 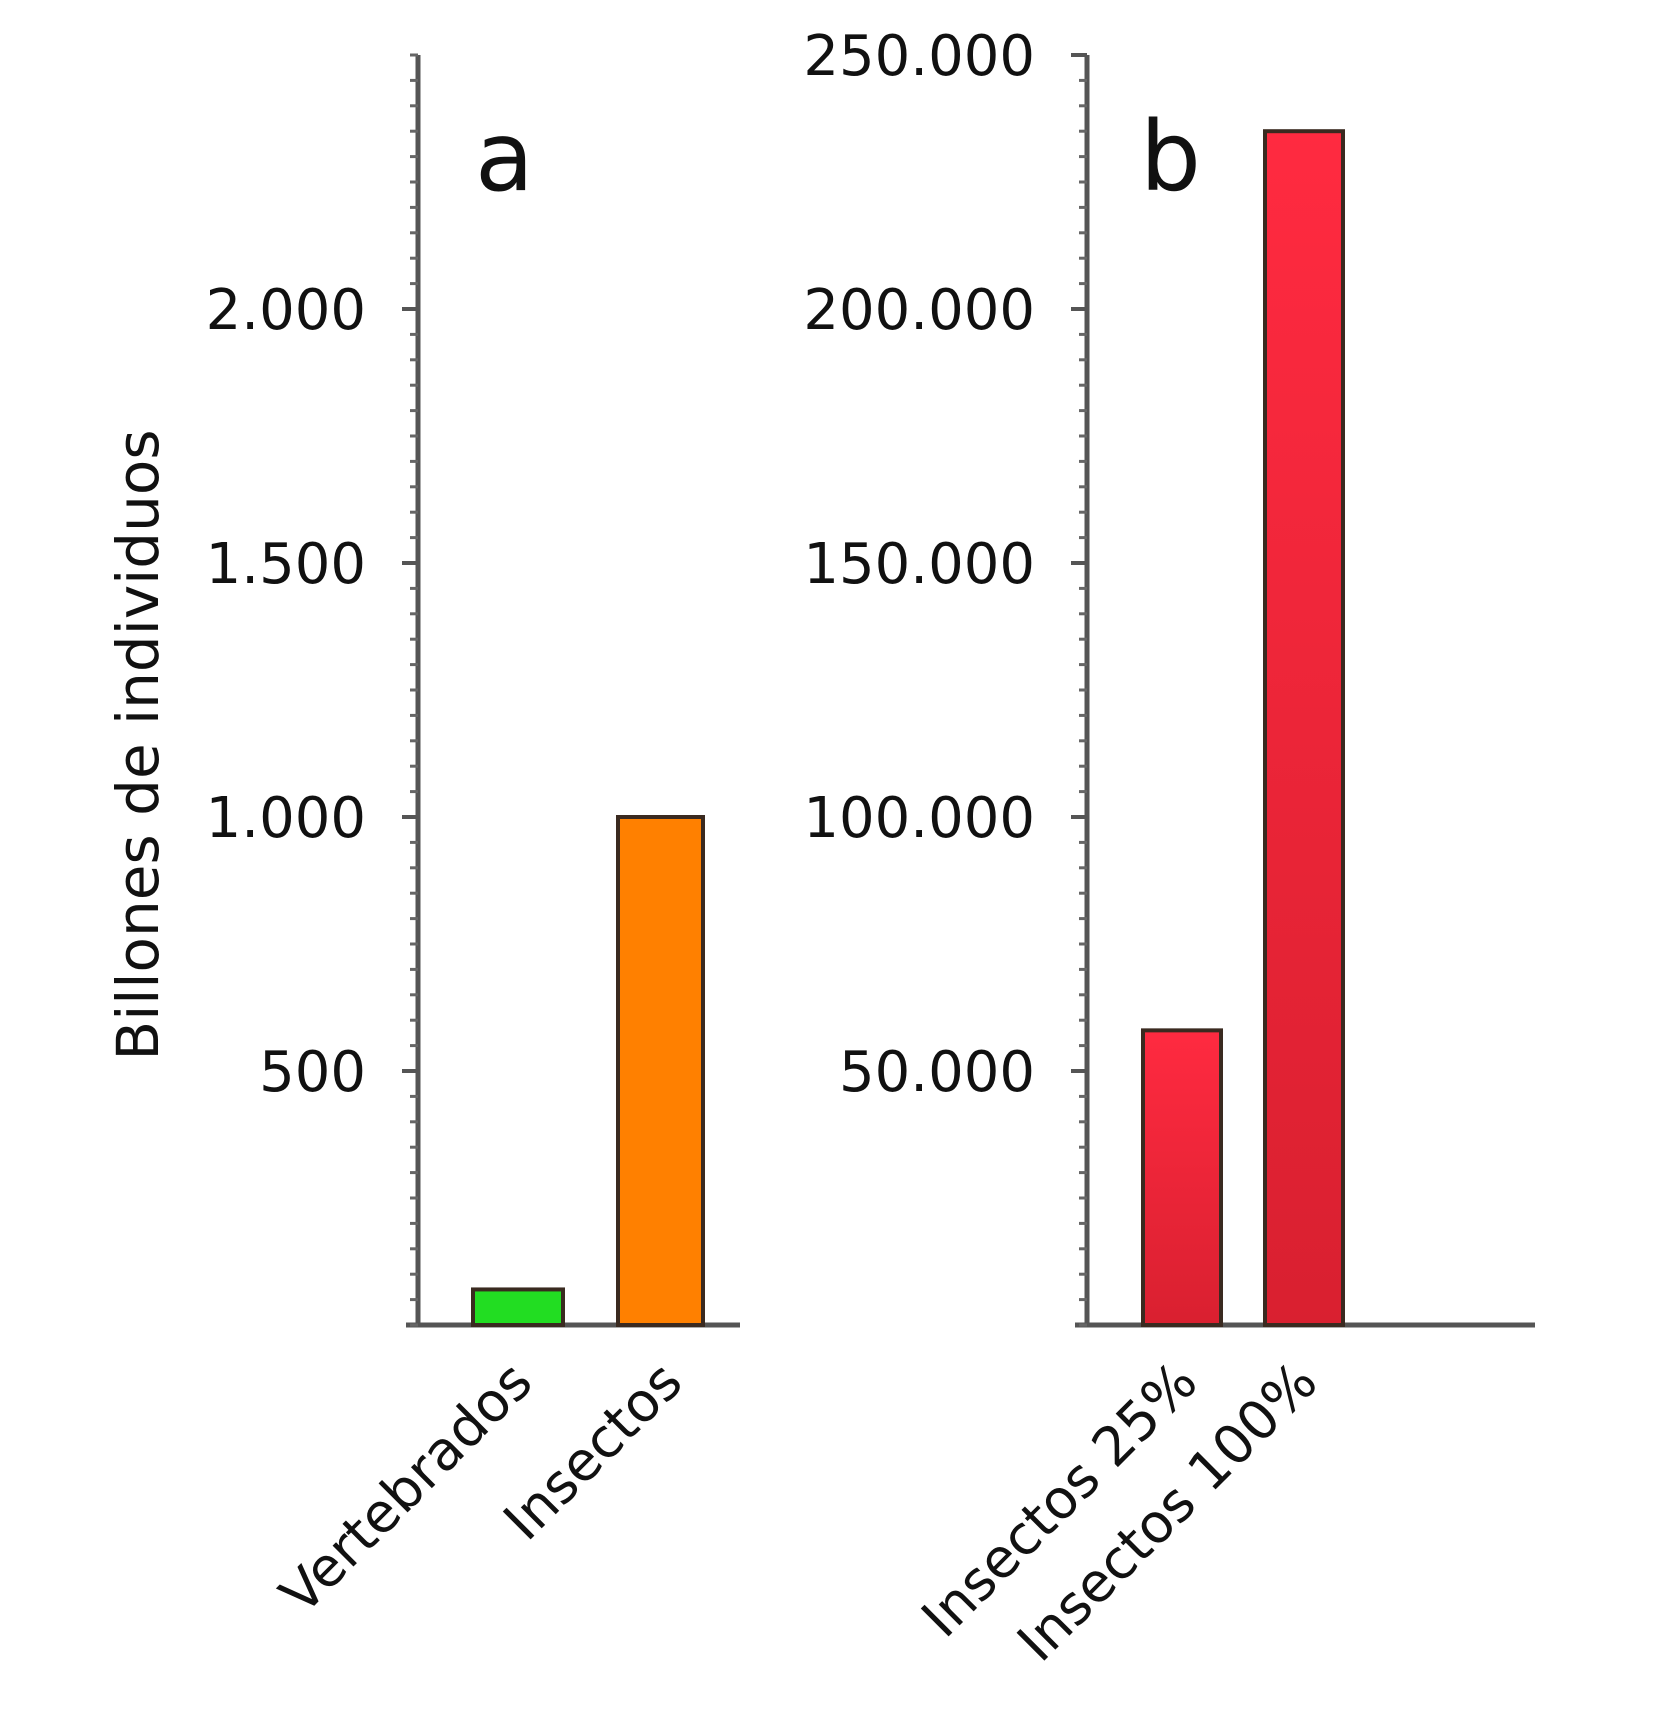 What do you see at coordinates (504, 157) in the screenshot?
I see `panel-label-a: a` at bounding box center [504, 157].